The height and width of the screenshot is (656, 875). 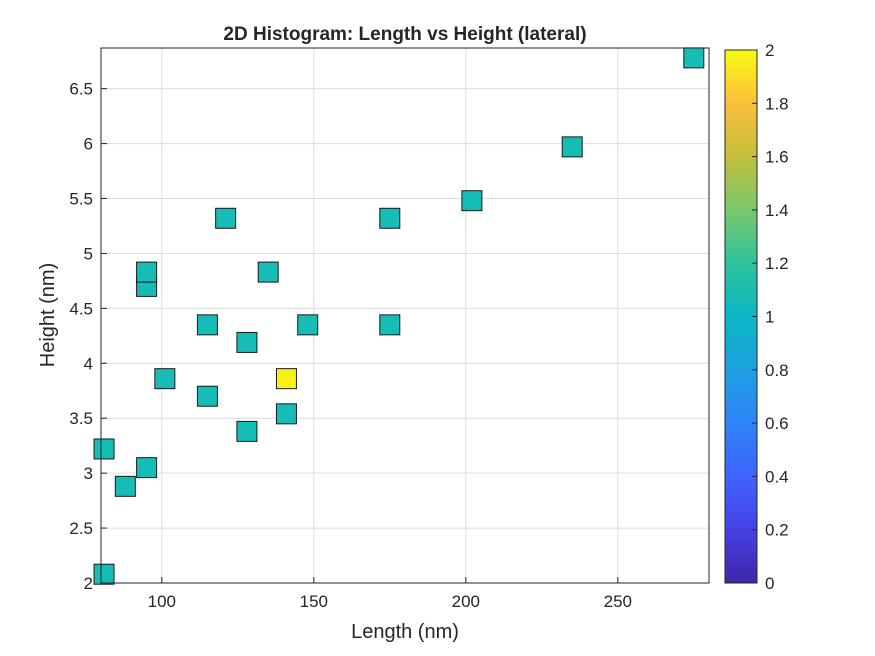 What do you see at coordinates (88, 336) in the screenshot?
I see `y-axis-ticks: 2 2.5 3 3.5 4 4.5 5 5.5 6 6.5` at bounding box center [88, 336].